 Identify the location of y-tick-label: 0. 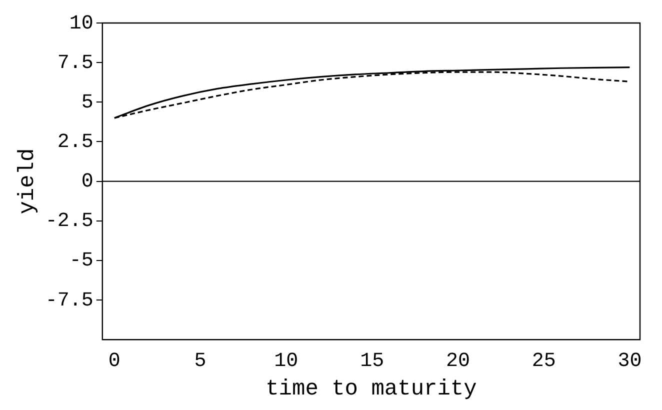
(87, 182).